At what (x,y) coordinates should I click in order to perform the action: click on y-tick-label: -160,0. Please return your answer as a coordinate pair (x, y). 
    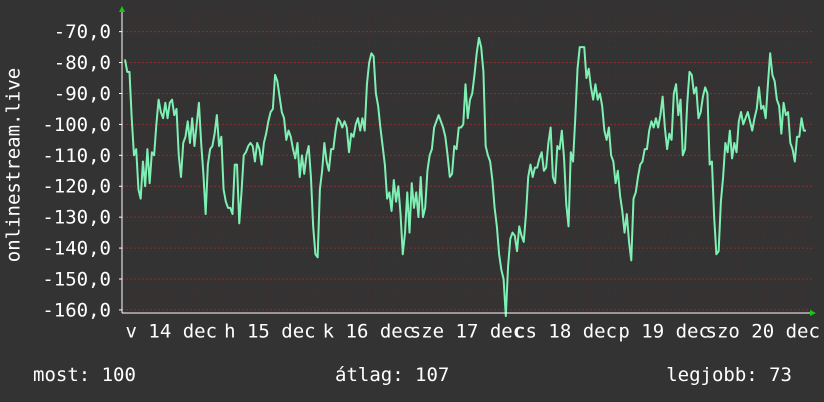
    Looking at the image, I should click on (76, 310).